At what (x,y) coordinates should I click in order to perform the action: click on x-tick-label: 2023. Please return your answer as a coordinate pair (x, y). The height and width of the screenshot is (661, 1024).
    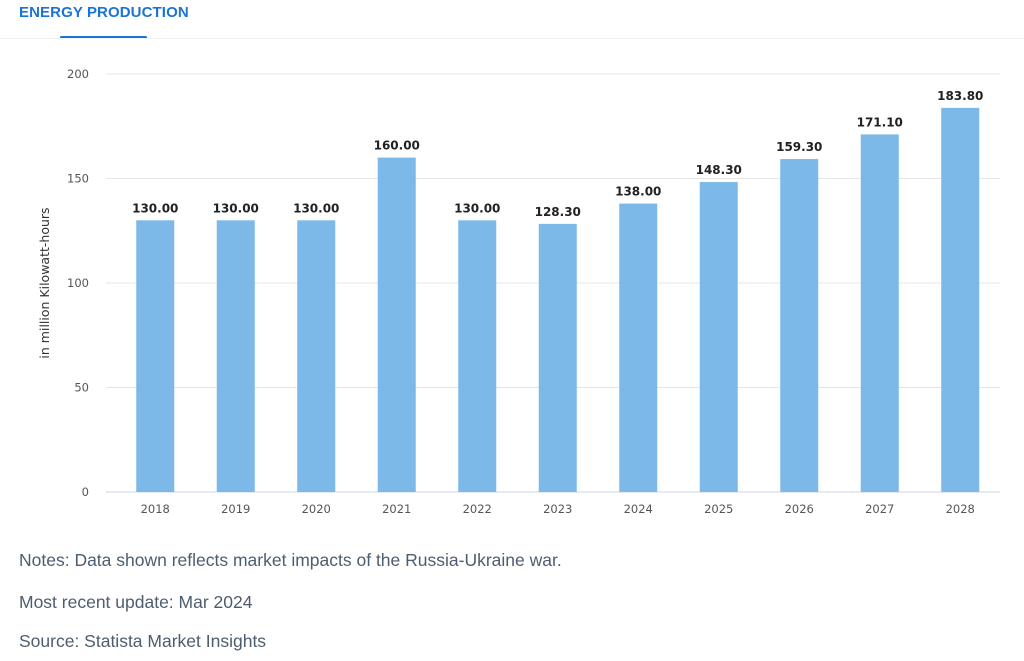
    Looking at the image, I should click on (557, 509).